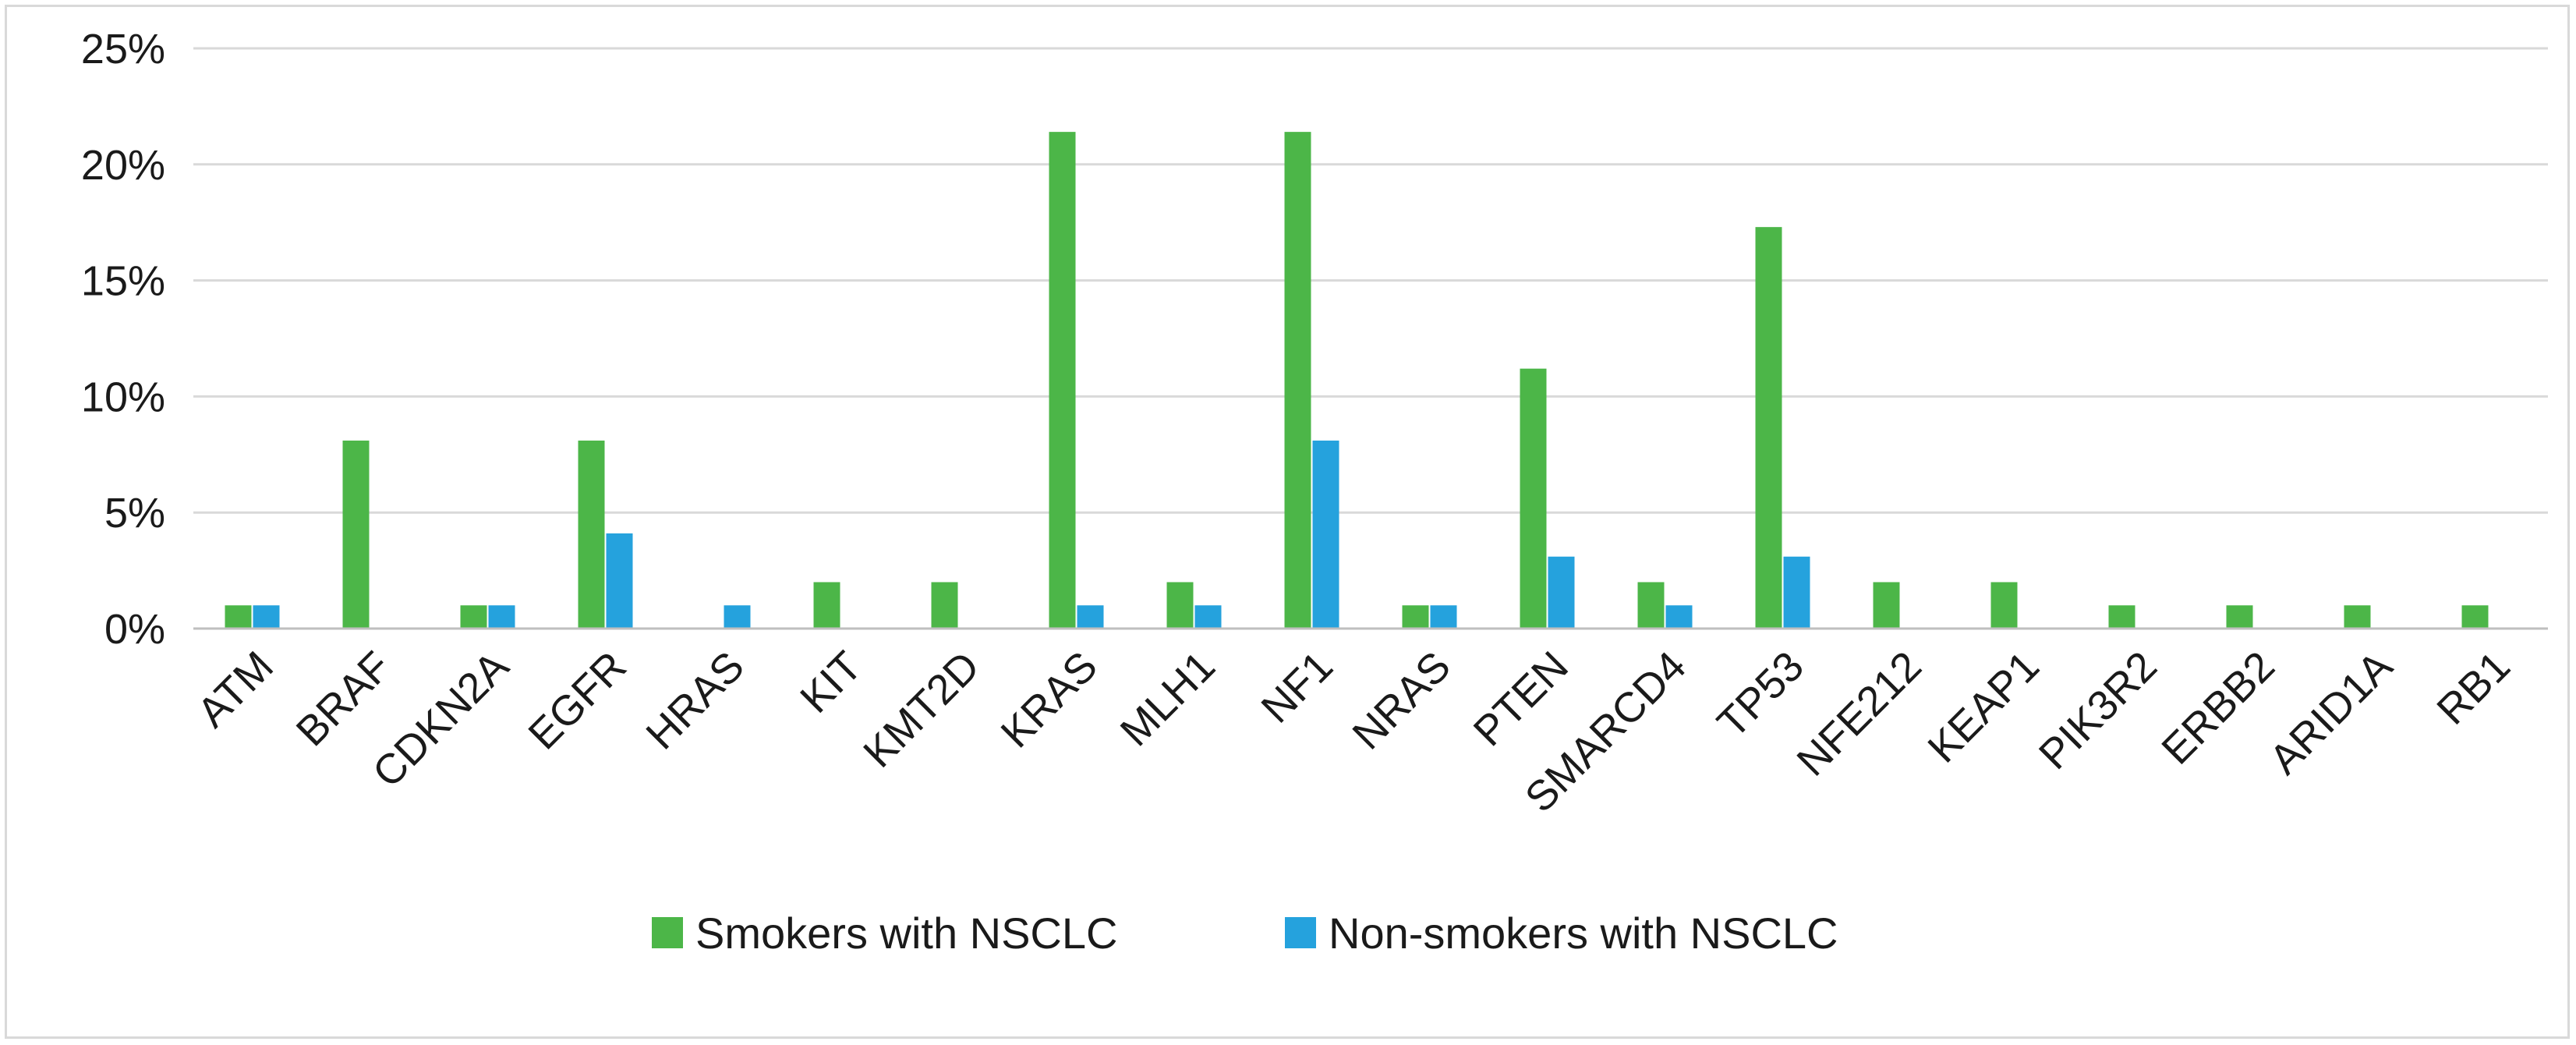  What do you see at coordinates (1983, 707) in the screenshot?
I see `x-category-label: KEAP1` at bounding box center [1983, 707].